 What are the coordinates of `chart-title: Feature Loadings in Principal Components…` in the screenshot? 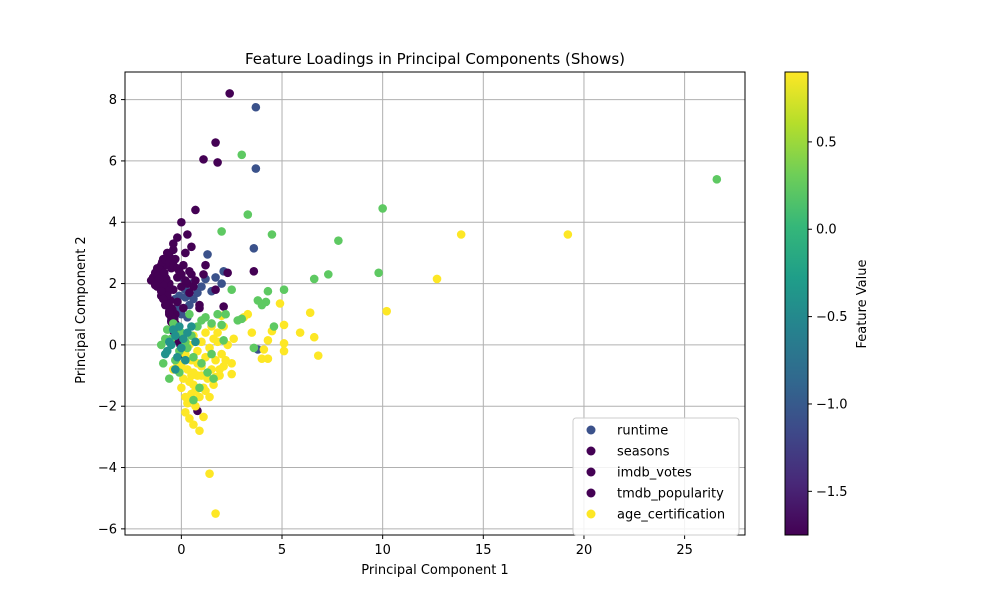 It's located at (435, 59).